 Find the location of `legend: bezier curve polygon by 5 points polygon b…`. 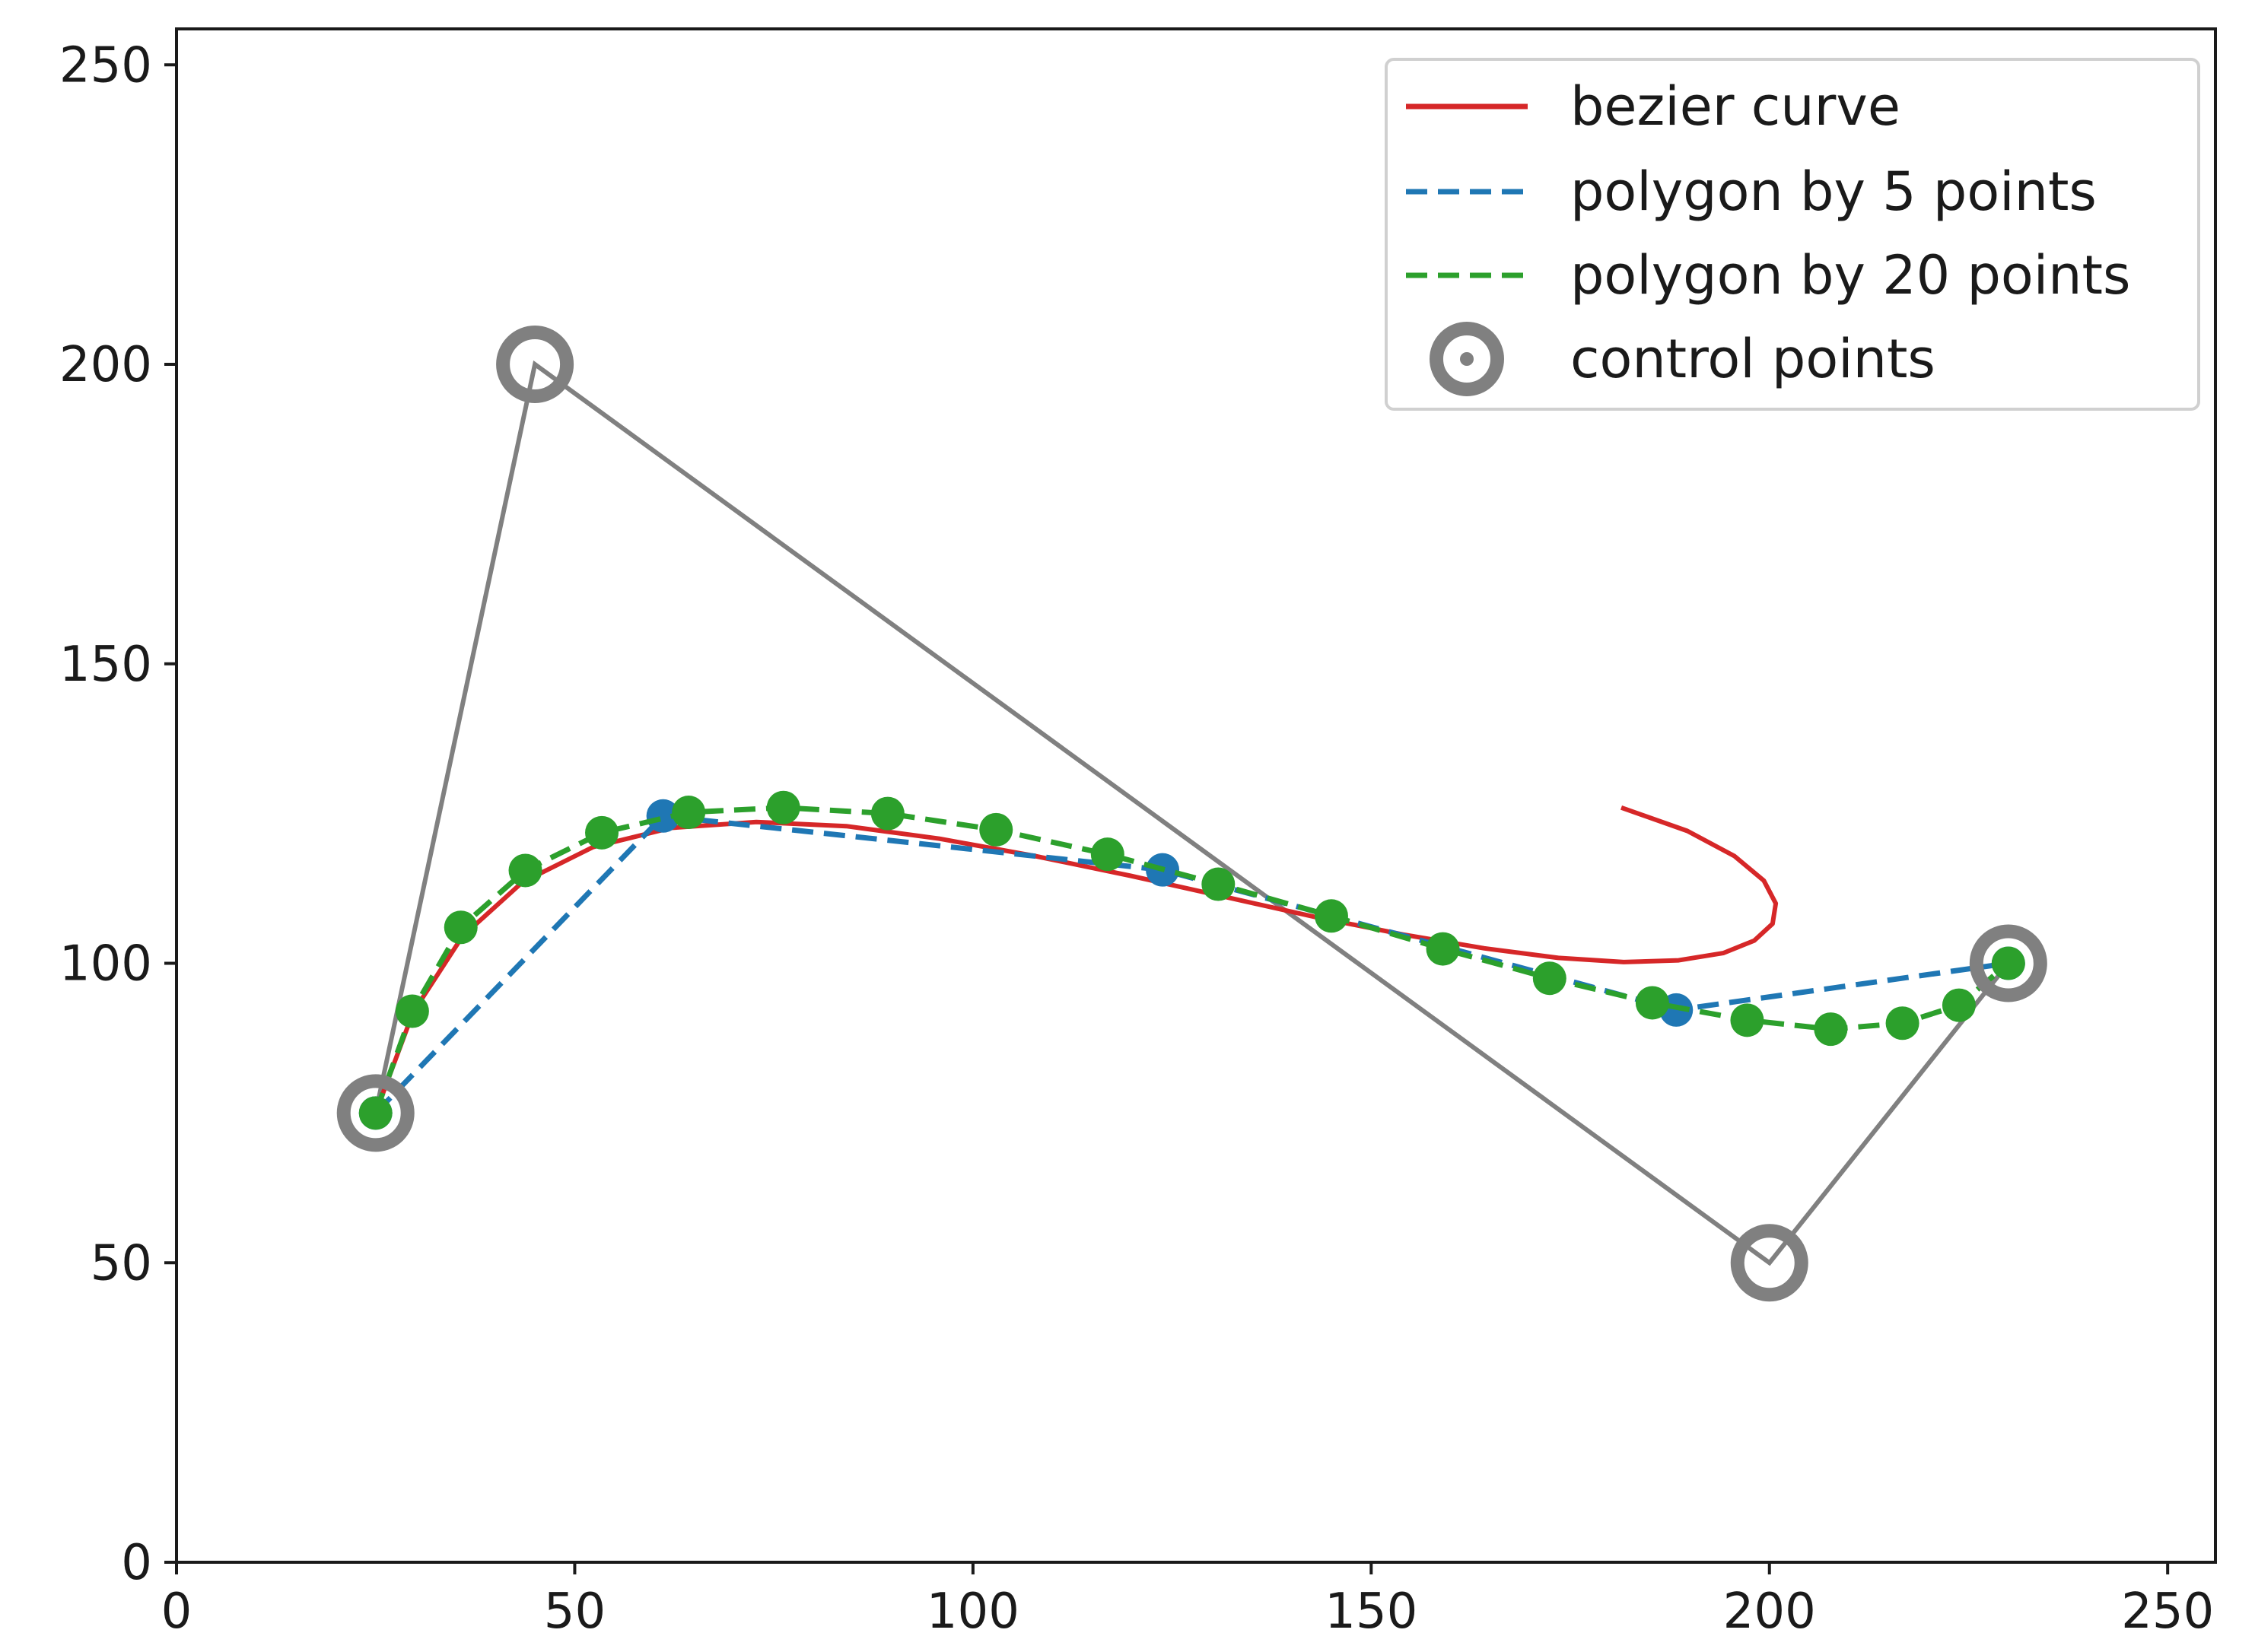

legend: bezier curve polygon by 5 points polygon b… is located at coordinates (1792, 234).